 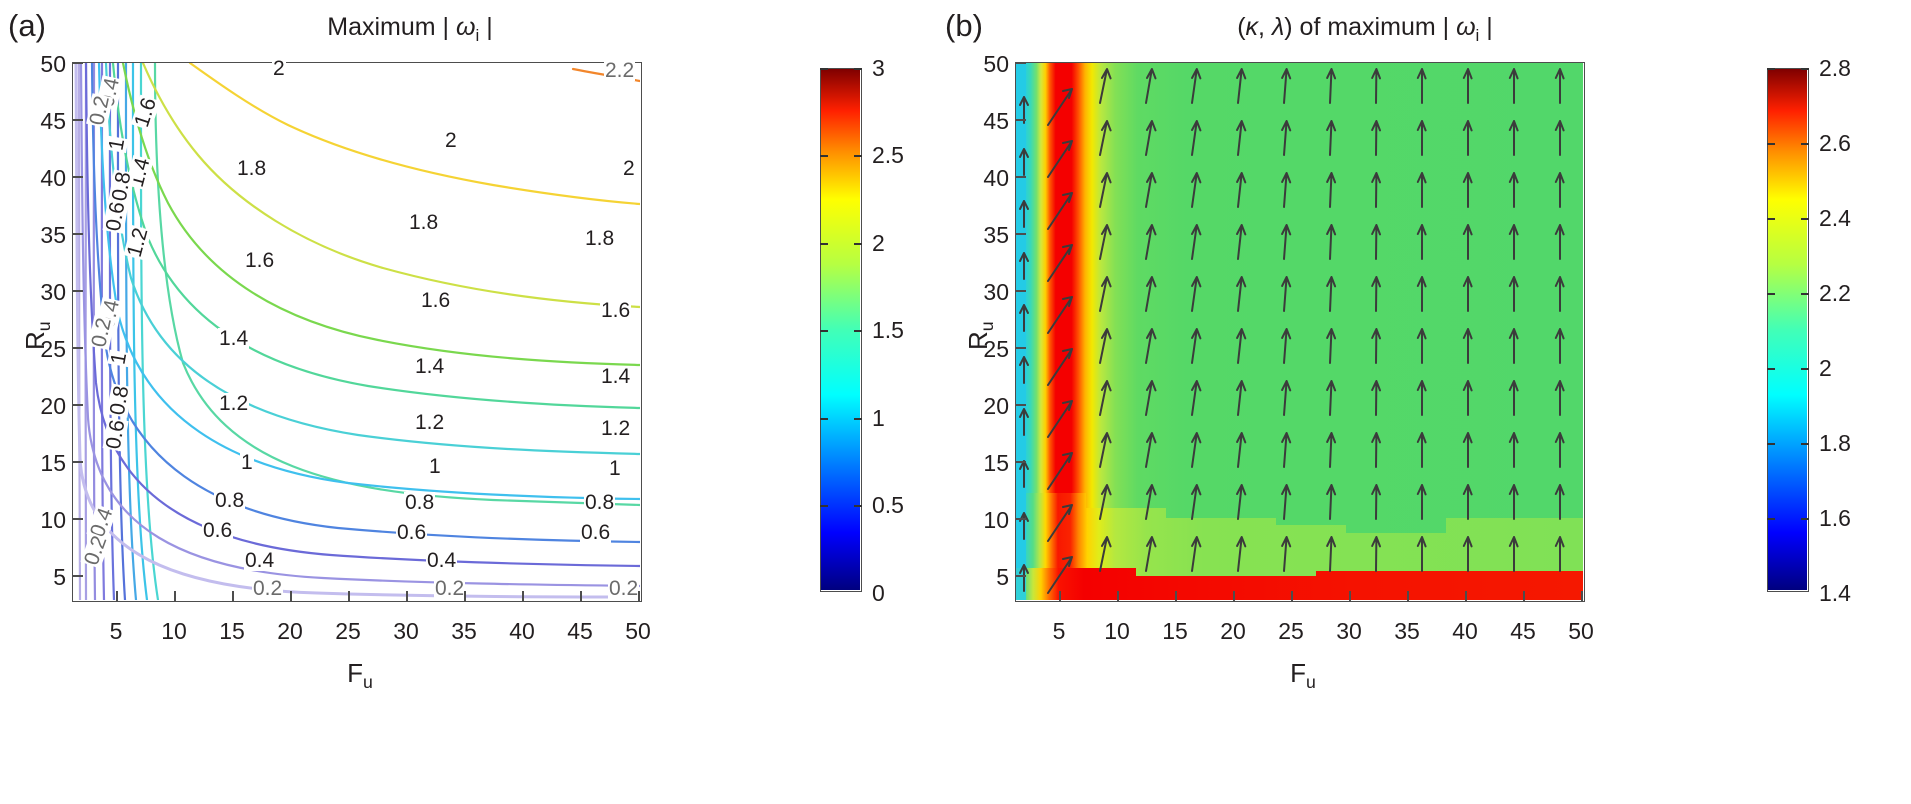 I want to click on panel-a-clabel: 2, so click(x=629, y=168).